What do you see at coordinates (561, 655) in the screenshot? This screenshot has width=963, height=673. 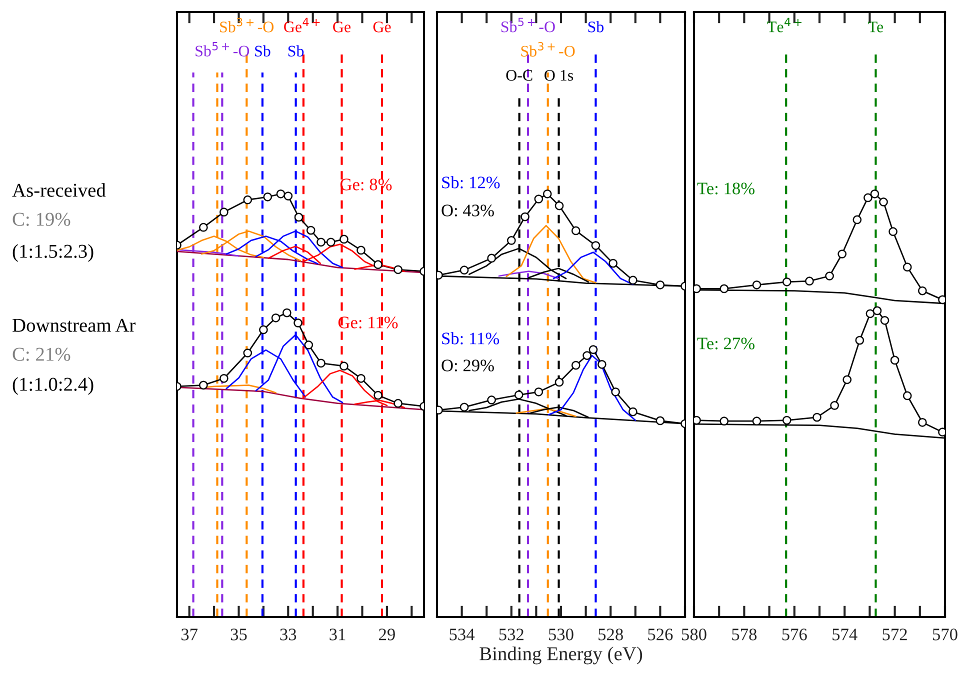 I see `x-axis-title: Binding Energy (eV)` at bounding box center [561, 655].